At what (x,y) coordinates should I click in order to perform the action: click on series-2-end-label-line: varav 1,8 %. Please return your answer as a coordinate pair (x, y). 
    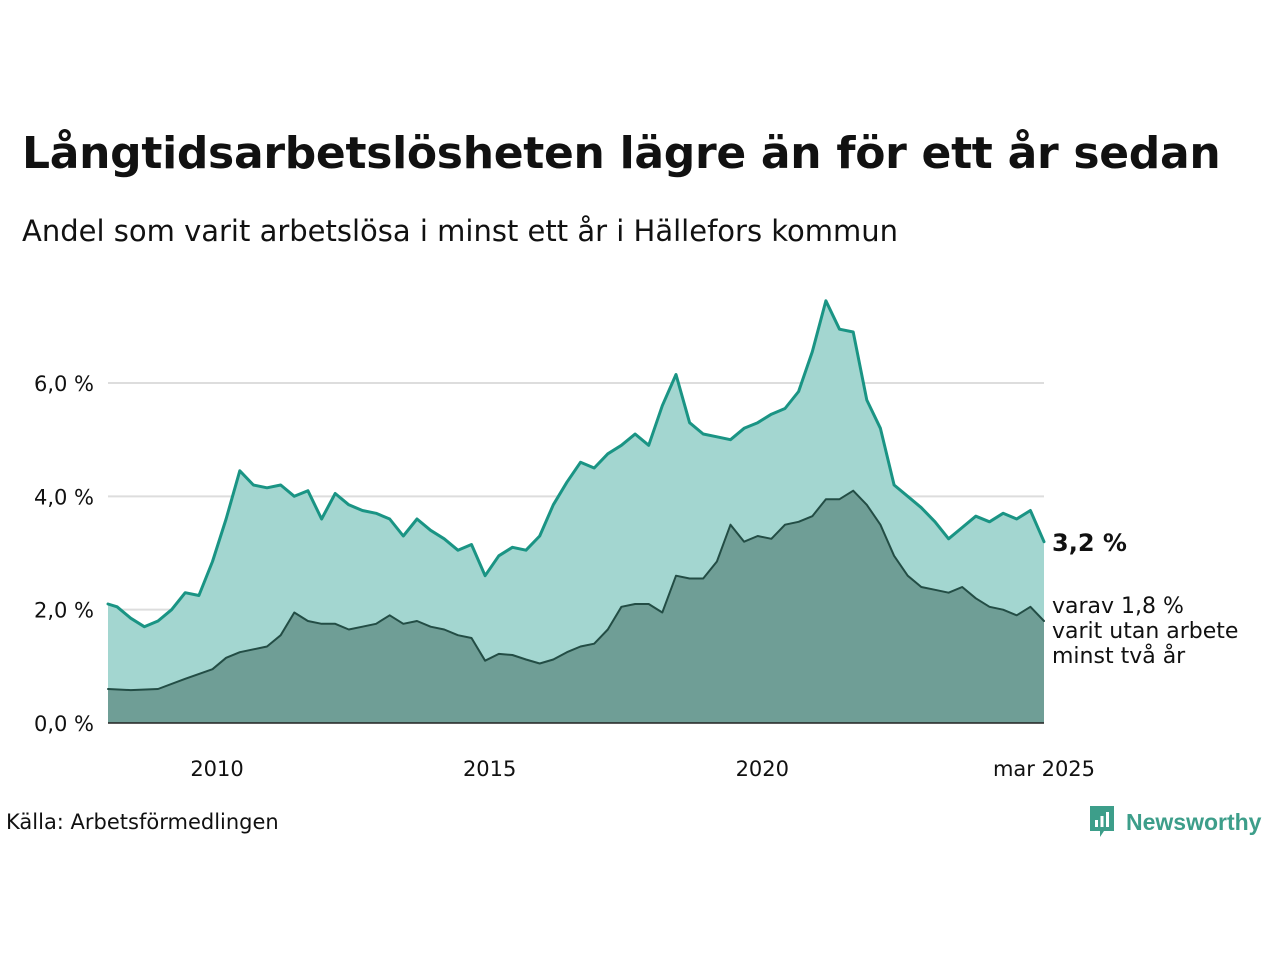
    Looking at the image, I should click on (1118, 606).